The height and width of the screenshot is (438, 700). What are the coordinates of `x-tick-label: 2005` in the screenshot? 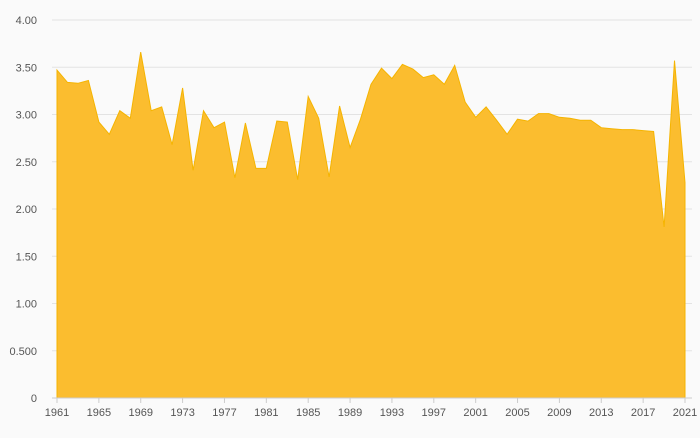 It's located at (517, 413).